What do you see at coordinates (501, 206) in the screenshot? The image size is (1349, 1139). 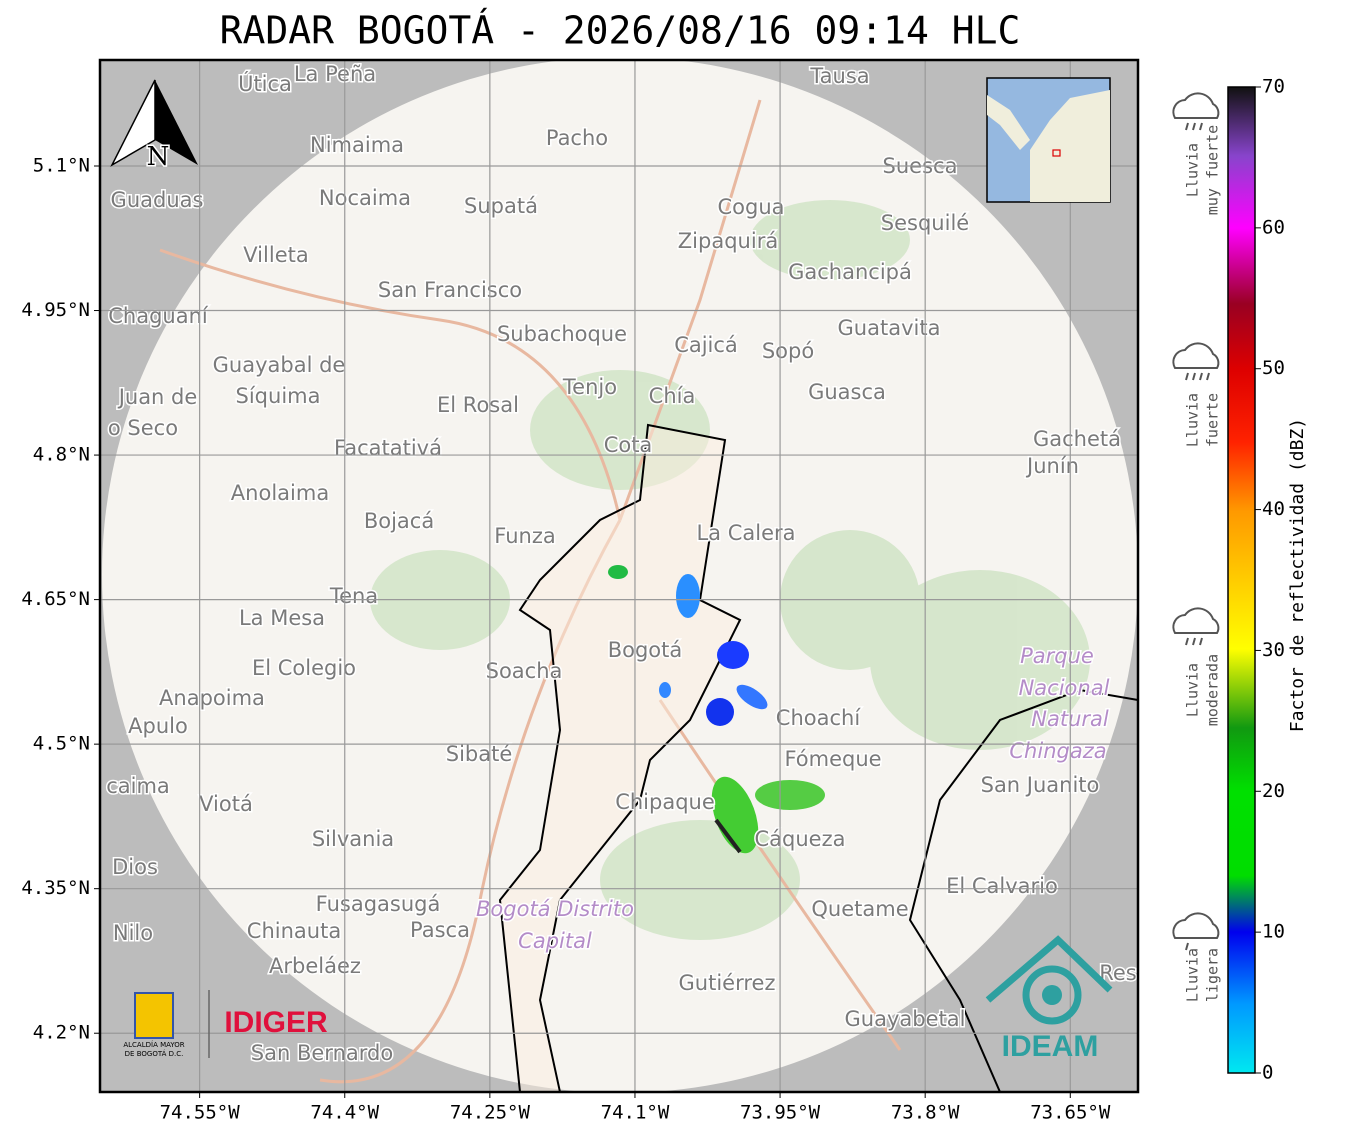 I see `place-label: Supatá` at bounding box center [501, 206].